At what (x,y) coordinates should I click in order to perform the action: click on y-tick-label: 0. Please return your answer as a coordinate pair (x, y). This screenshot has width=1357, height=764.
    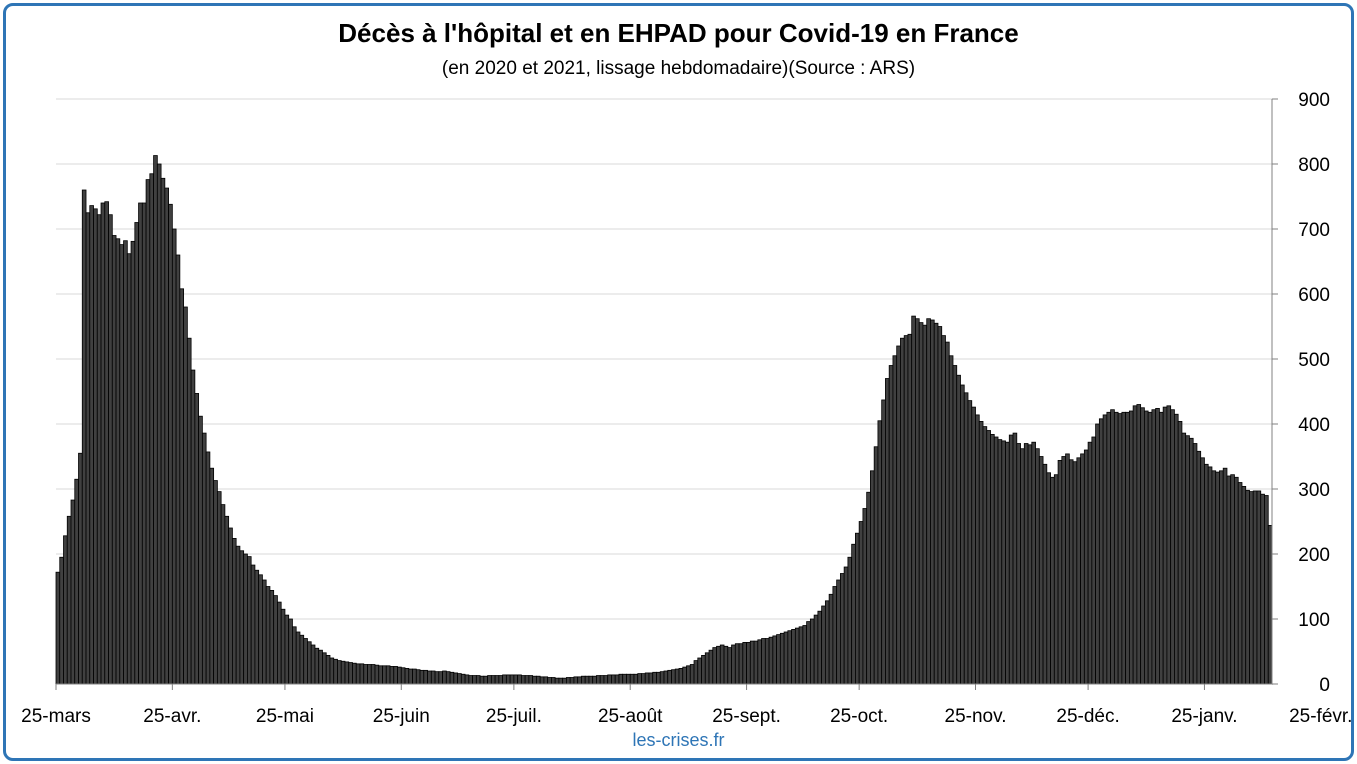
    Looking at the image, I should click on (1324, 685).